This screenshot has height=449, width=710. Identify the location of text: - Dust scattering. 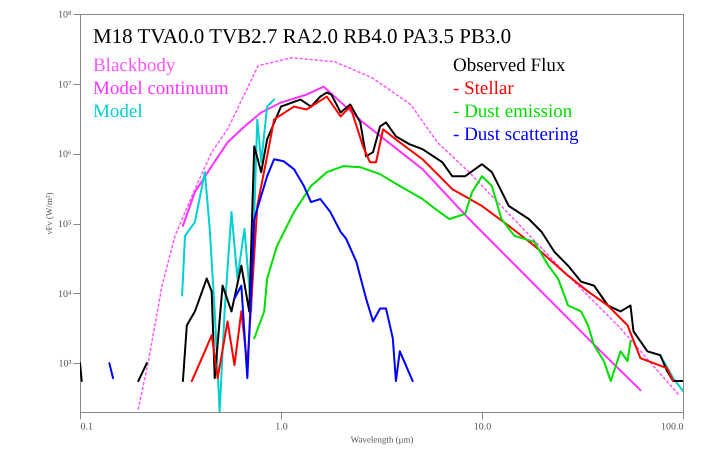
(516, 134).